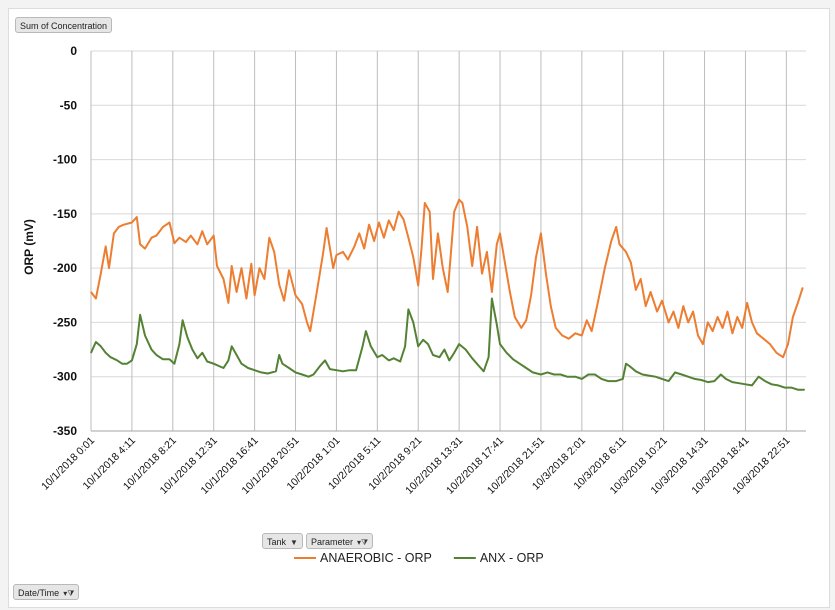 This screenshot has width=835, height=610. Describe the element at coordinates (65, 241) in the screenshot. I see `y-axis-tick-labels: 0 -50 -100 -150 -200 -250 -300 -350` at that location.